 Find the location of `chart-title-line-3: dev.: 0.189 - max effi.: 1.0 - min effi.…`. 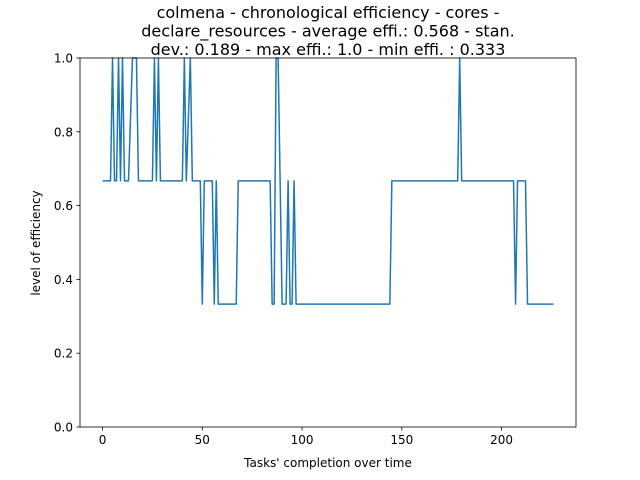

chart-title-line-3: dev.: 0.189 - max effi.: 1.0 - min effi.… is located at coordinates (328, 49).